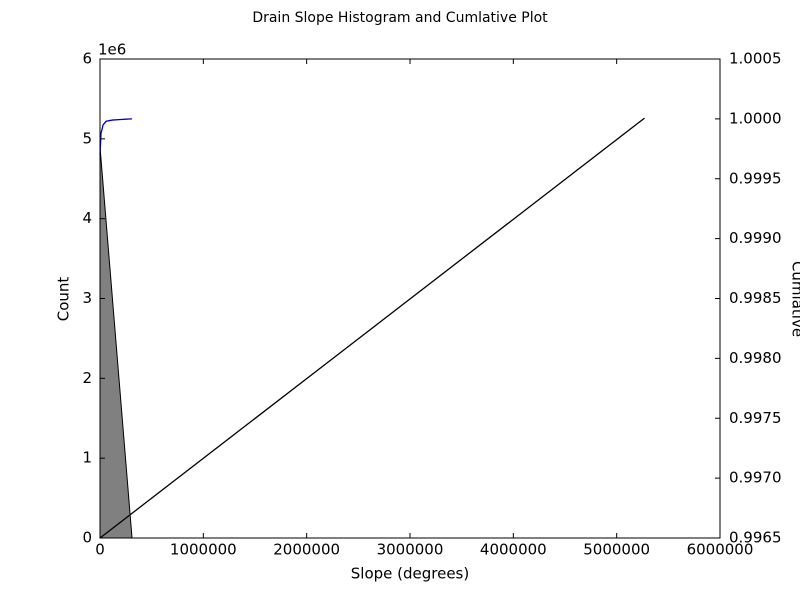 Image resolution: width=800 pixels, height=600 pixels. I want to click on y2-tick-label: 0.9970, so click(755, 478).